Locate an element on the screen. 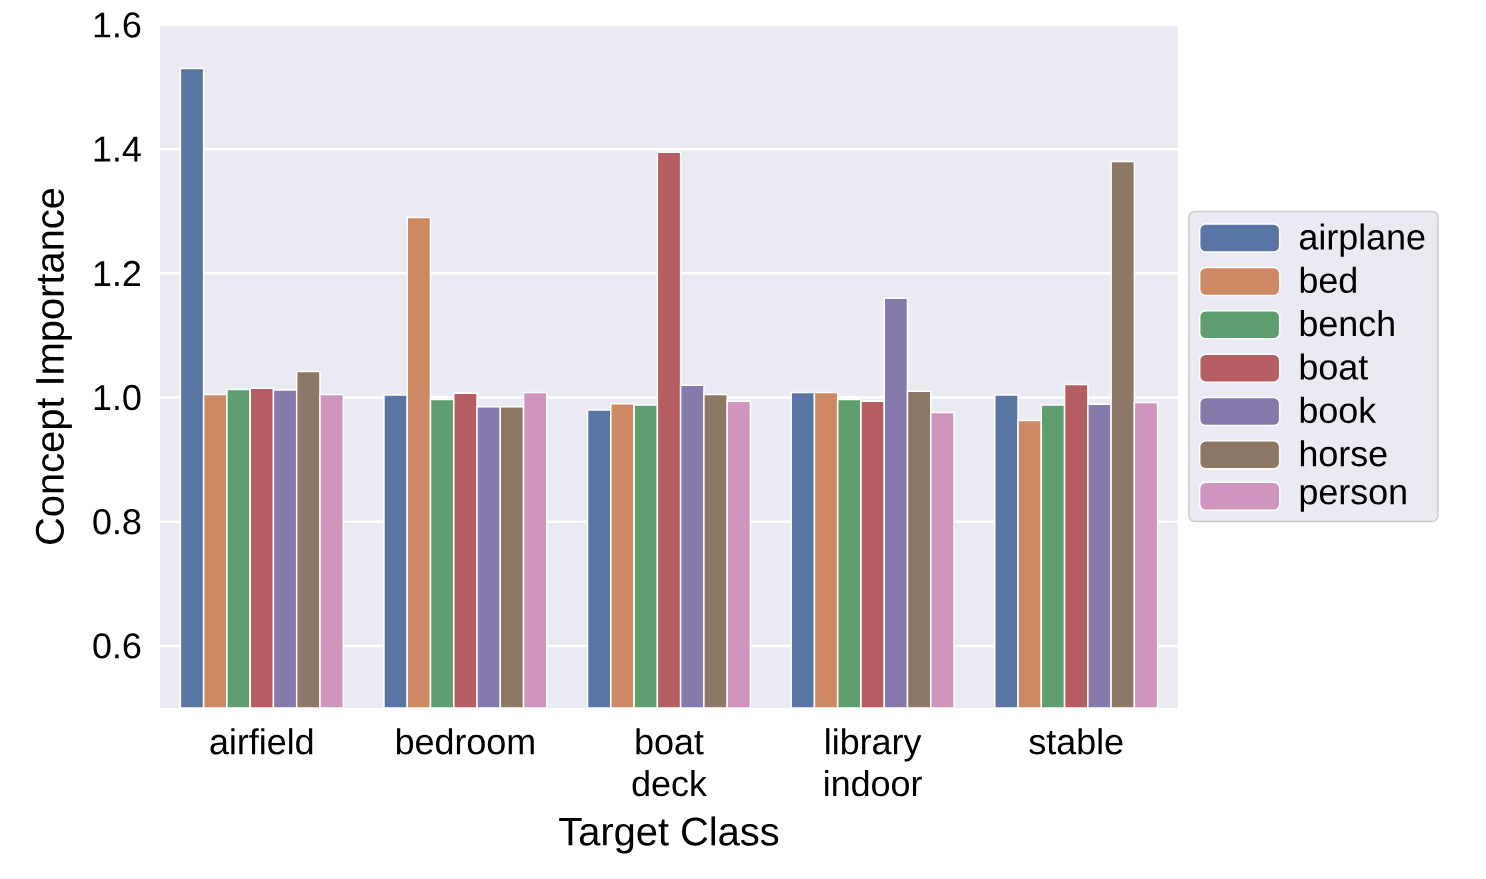  y-tick-label: 0.8 is located at coordinates (117, 522).